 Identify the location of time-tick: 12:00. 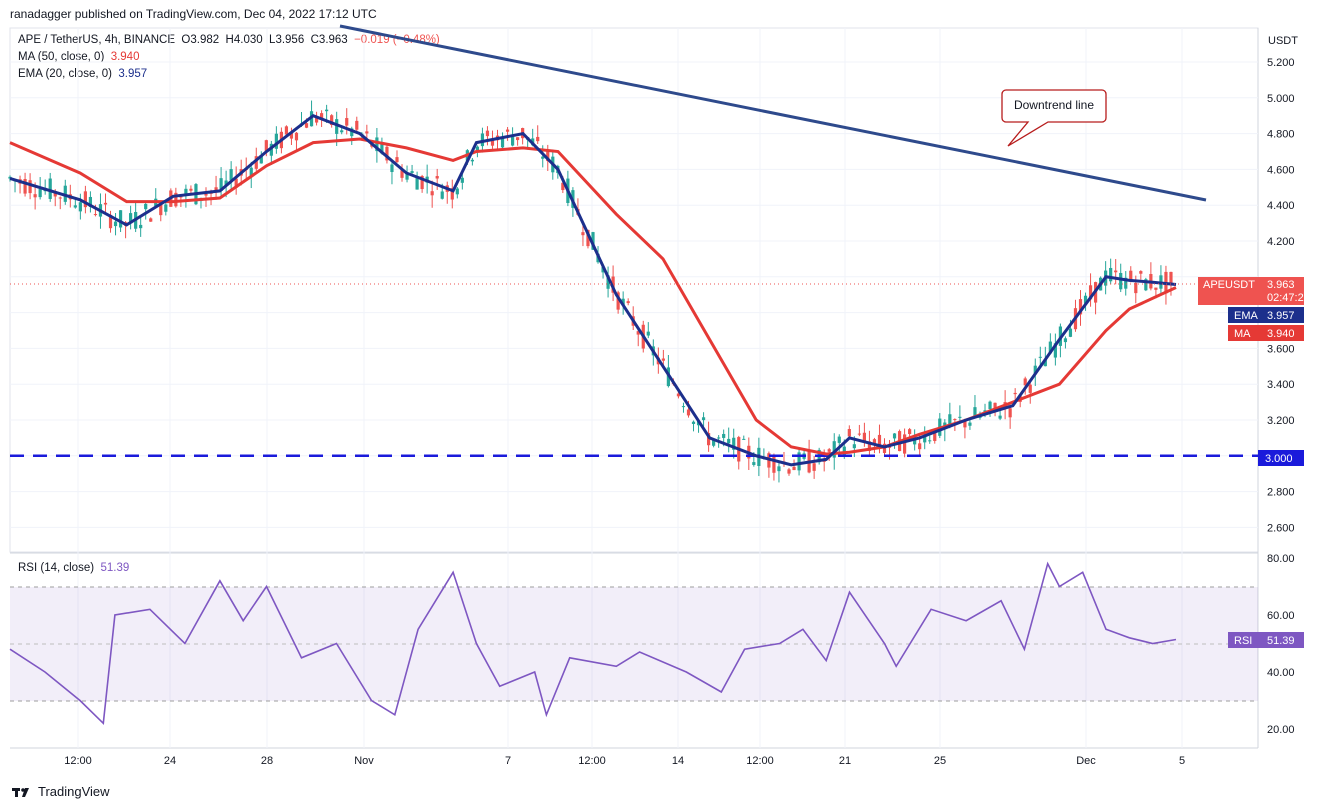
(592, 761).